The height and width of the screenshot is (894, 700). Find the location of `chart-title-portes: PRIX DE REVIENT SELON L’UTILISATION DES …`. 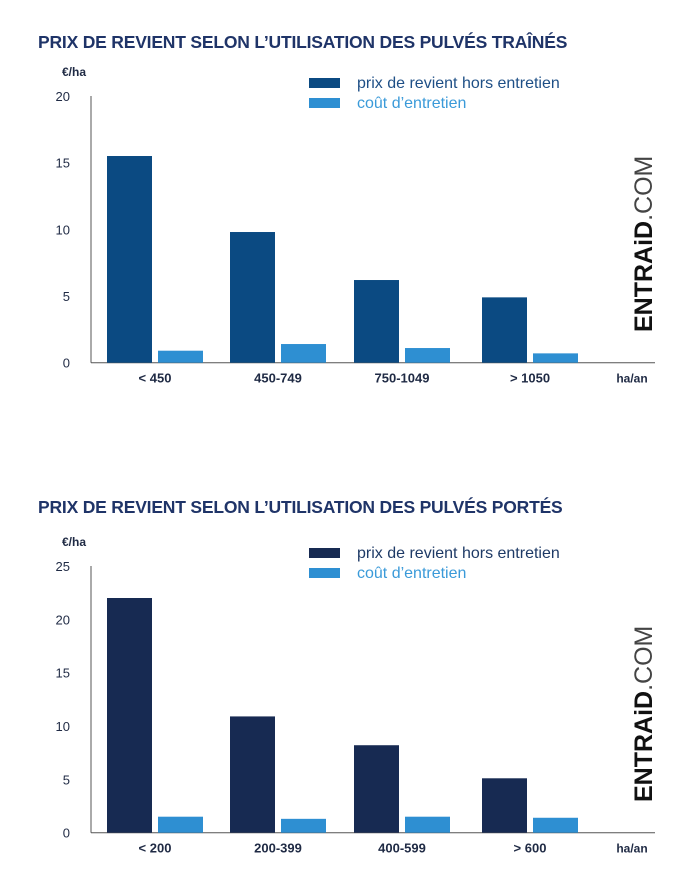

chart-title-portes: PRIX DE REVIENT SELON L’UTILISATION DES … is located at coordinates (300, 507).